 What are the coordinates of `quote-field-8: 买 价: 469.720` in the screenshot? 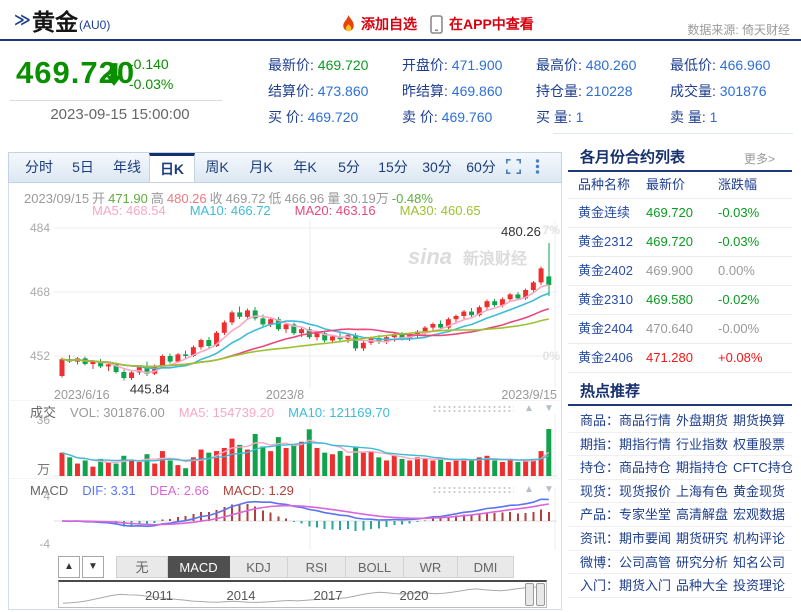 It's located at (313, 117).